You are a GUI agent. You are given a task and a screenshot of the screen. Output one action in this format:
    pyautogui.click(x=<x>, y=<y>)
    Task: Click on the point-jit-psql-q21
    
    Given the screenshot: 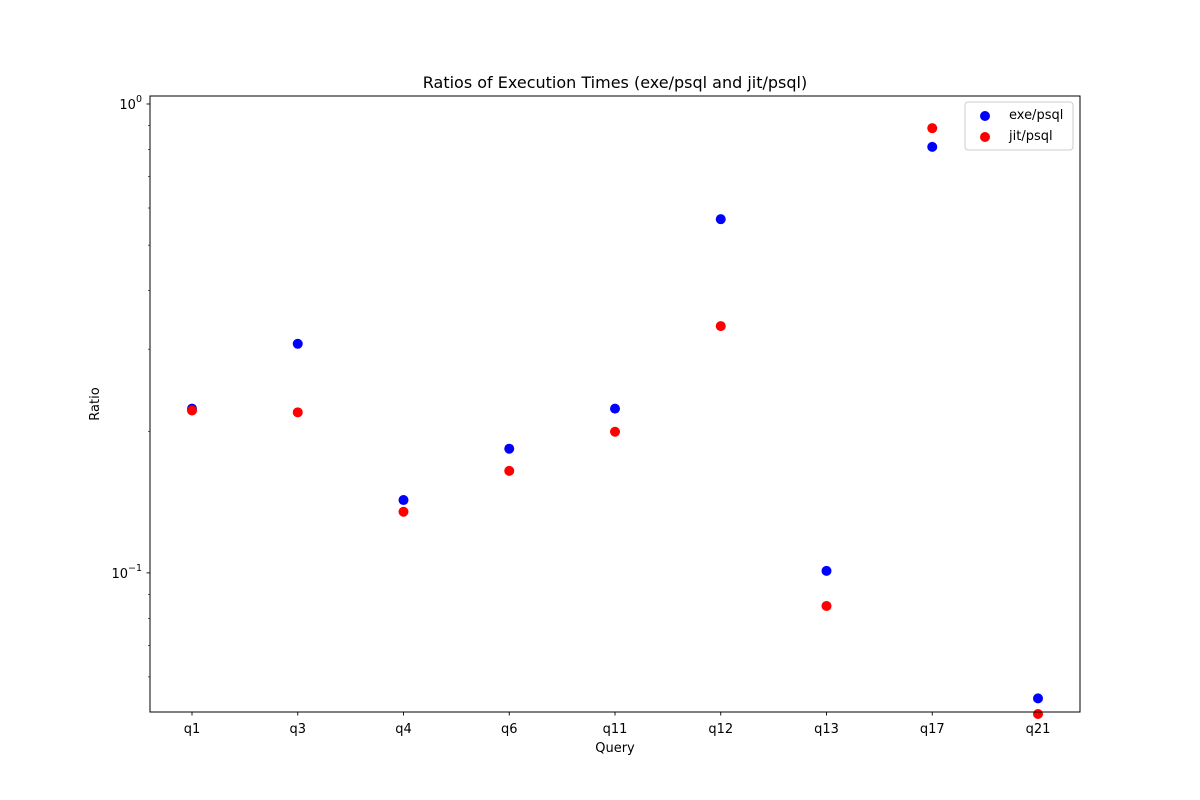 What is the action you would take?
    pyautogui.click(x=1038, y=714)
    